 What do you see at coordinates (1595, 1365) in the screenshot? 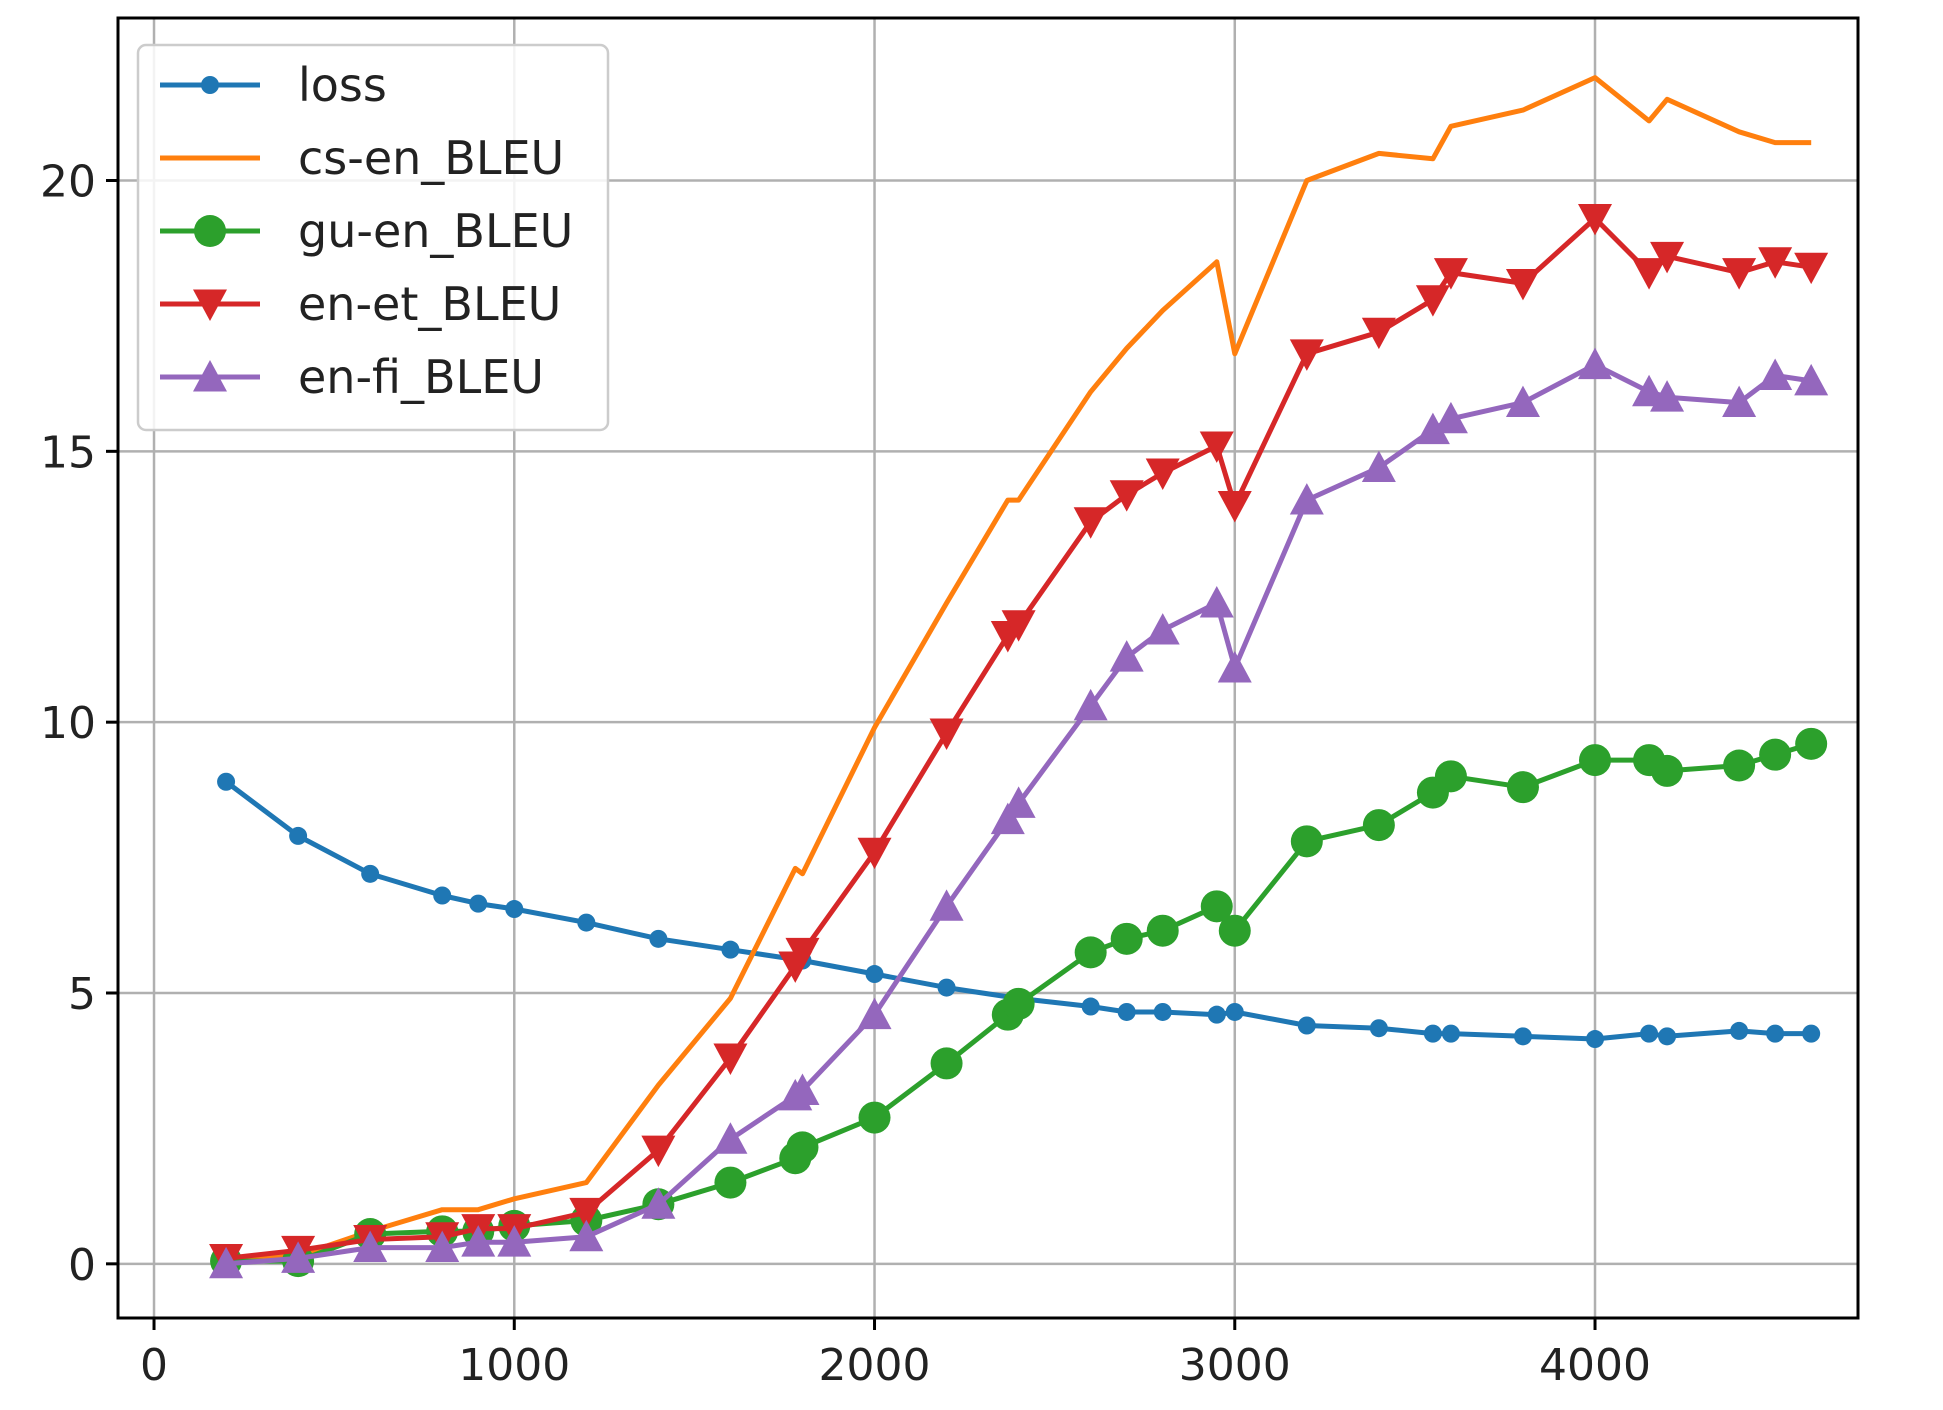
I see `x-tick-label: 4000` at bounding box center [1595, 1365].